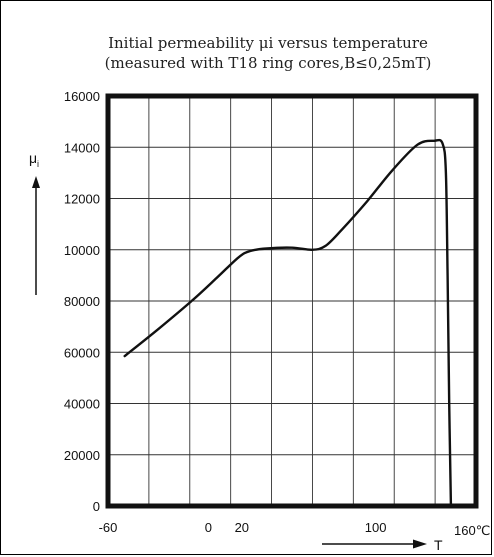  I want to click on y-axis-arrow-head, so click(36, 182).